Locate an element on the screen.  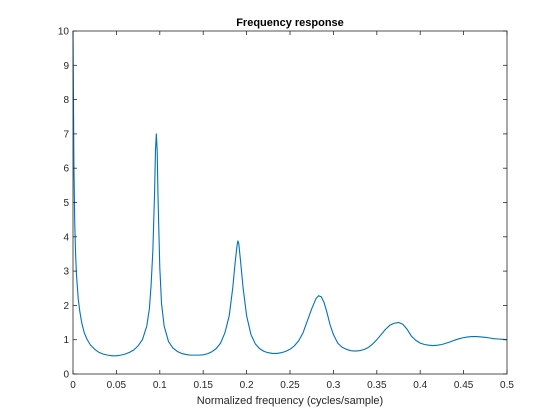
x-tick-label: 0.3 is located at coordinates (333, 385).